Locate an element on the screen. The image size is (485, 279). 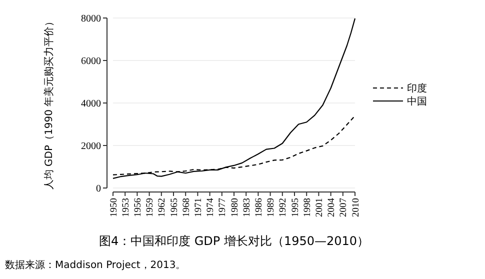
x-tick-label: 1980 is located at coordinates (235, 207).